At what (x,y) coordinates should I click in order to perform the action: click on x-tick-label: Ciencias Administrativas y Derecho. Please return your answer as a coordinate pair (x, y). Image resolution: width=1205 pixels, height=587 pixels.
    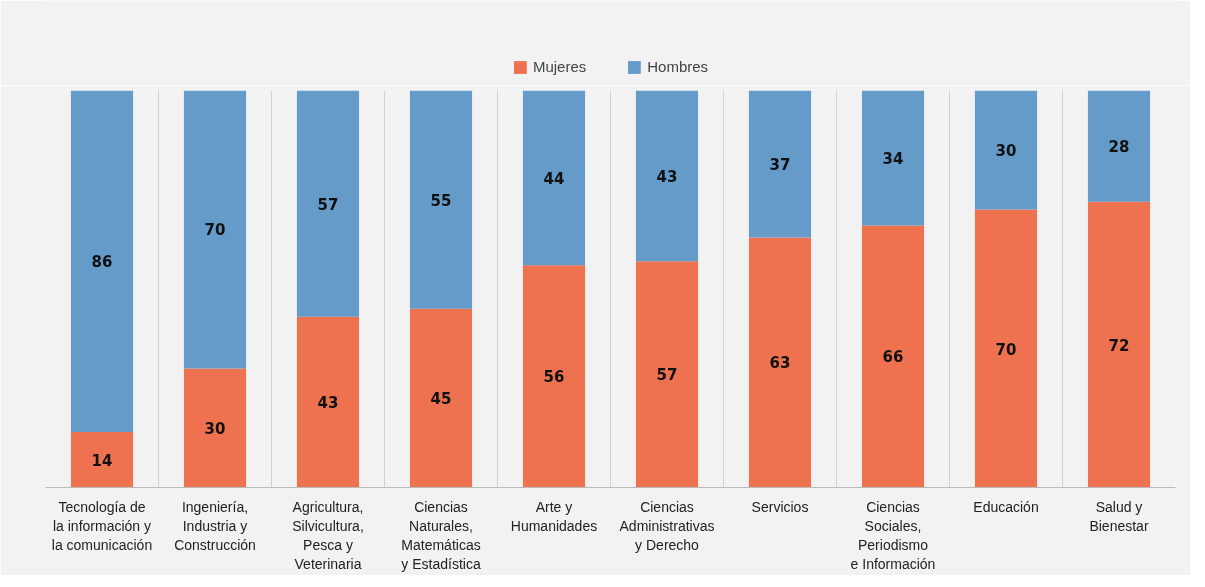
    Looking at the image, I should click on (667, 525).